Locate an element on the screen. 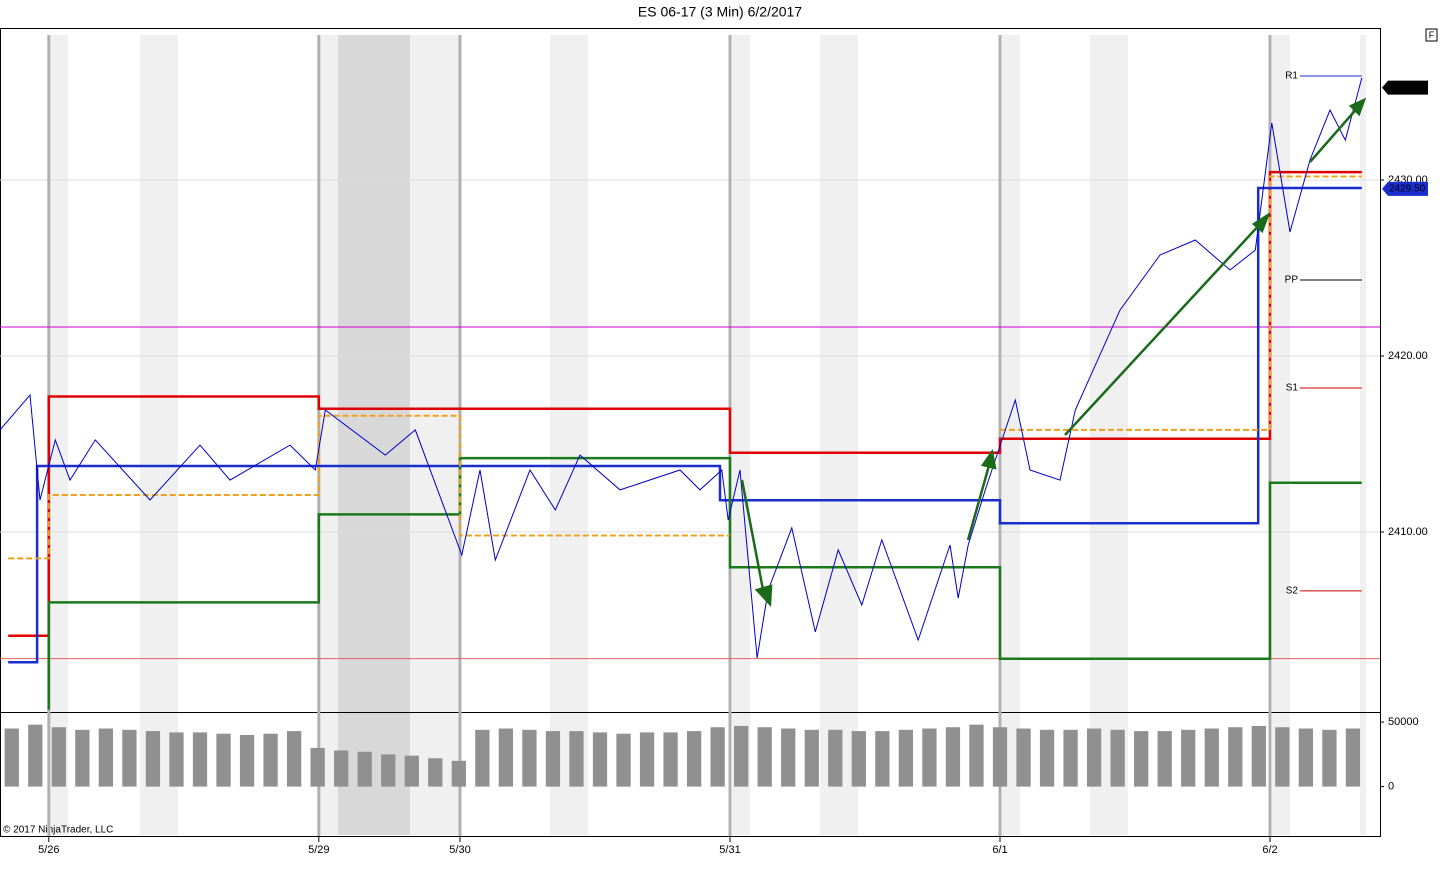 This screenshot has height=888, width=1440. pivot-label: R1 is located at coordinates (1291, 76).